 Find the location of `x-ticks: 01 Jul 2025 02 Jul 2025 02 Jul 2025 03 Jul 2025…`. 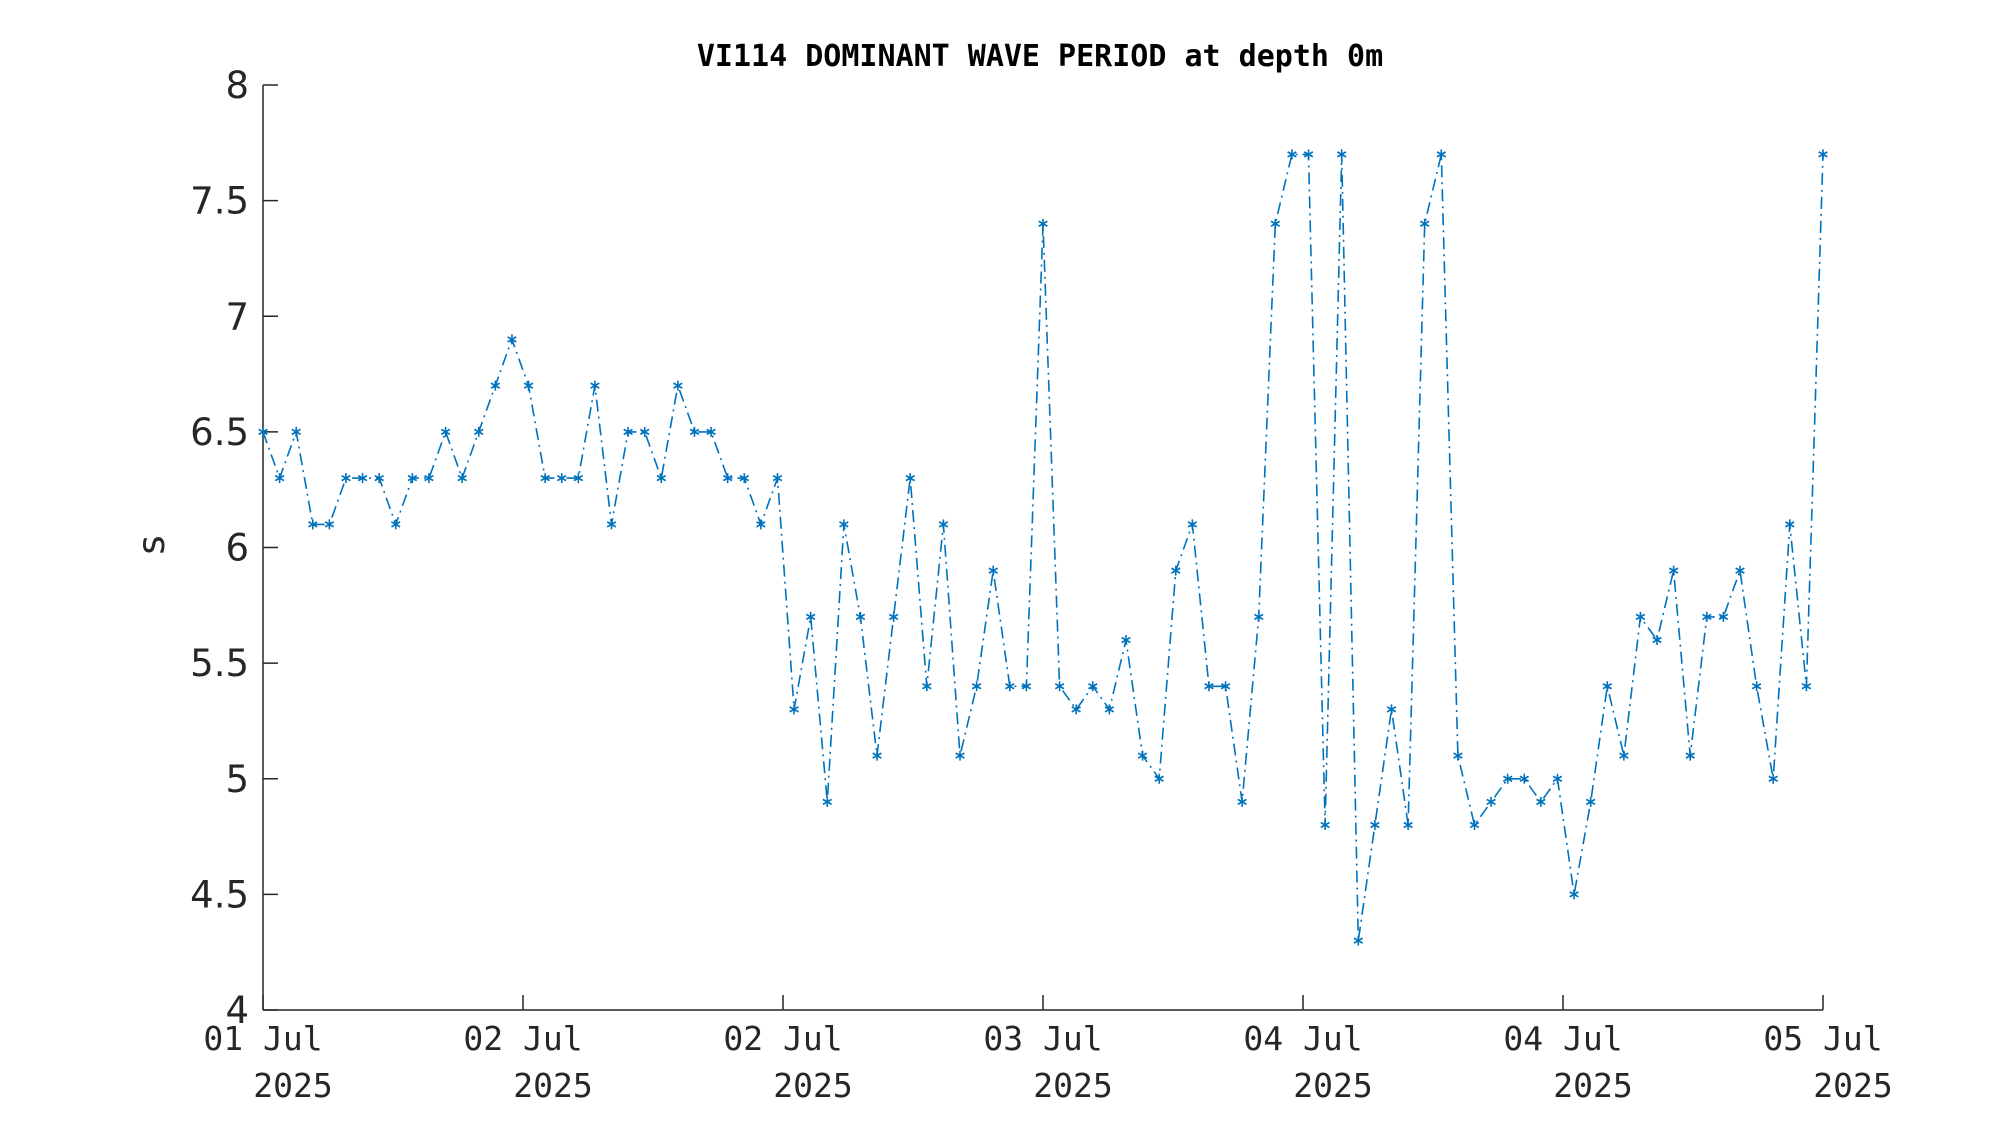

x-ticks: 01 Jul 2025 02 Jul 2025 02 Jul 2025 03 Jul 2025… is located at coordinates (1048, 1050).